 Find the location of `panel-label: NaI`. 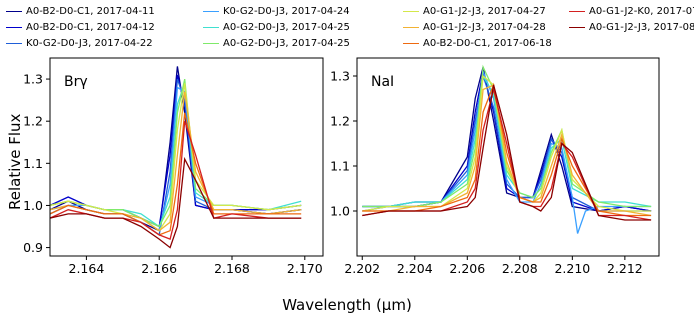

panel-label: NaI is located at coordinates (382, 82).